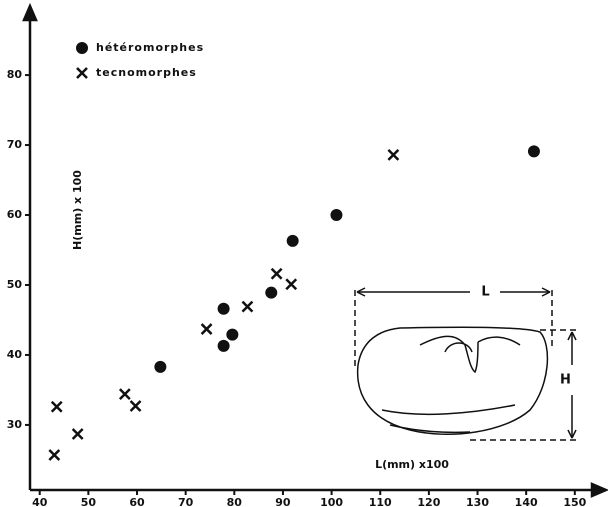 The height and width of the screenshot is (507, 608). I want to click on x-tick-label: 100, so click(331, 501).